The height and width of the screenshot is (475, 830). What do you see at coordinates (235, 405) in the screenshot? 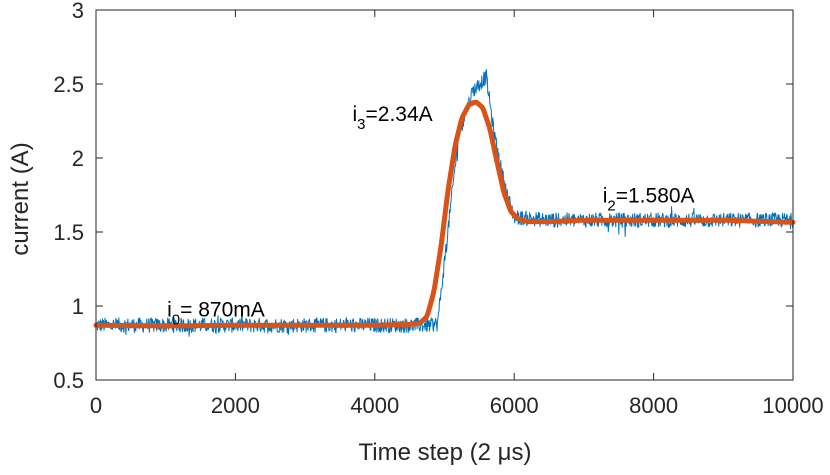
I see `x-tick-label: 2000` at bounding box center [235, 405].